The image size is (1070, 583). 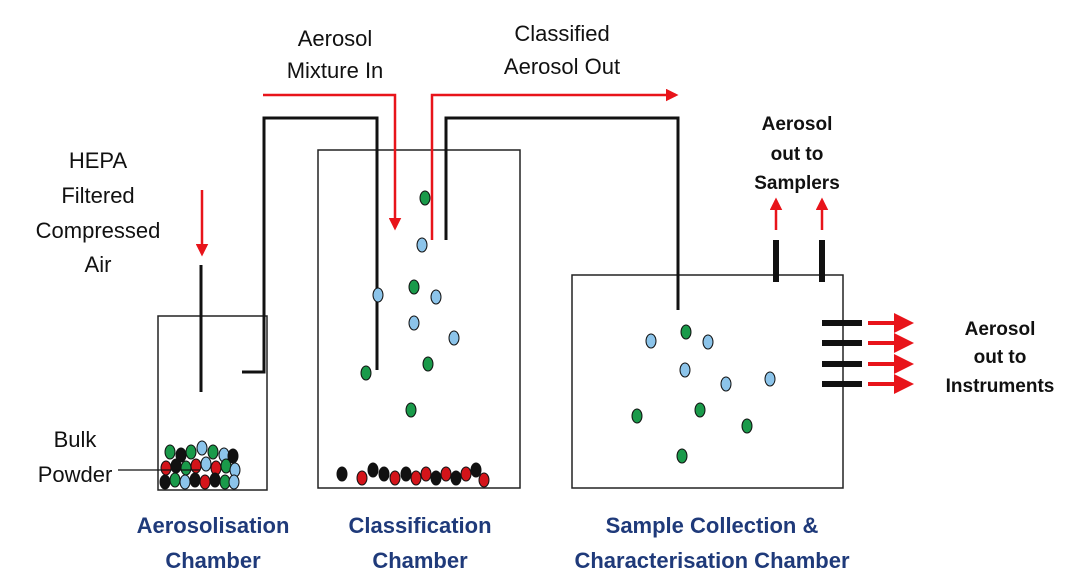 I want to click on chamber-label: Classification, so click(x=419, y=525).